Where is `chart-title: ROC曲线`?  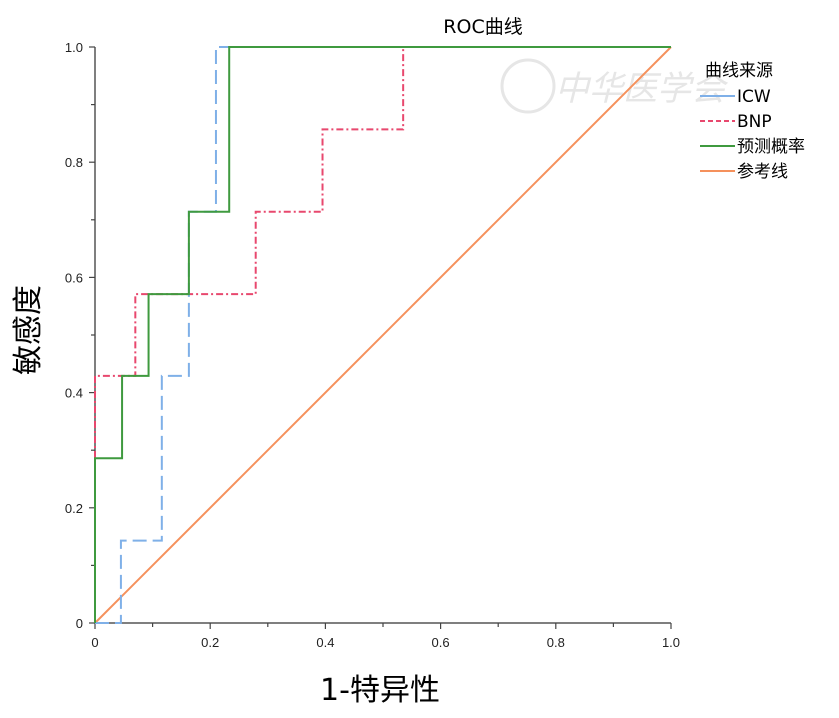 chart-title: ROC曲线 is located at coordinates (482, 27).